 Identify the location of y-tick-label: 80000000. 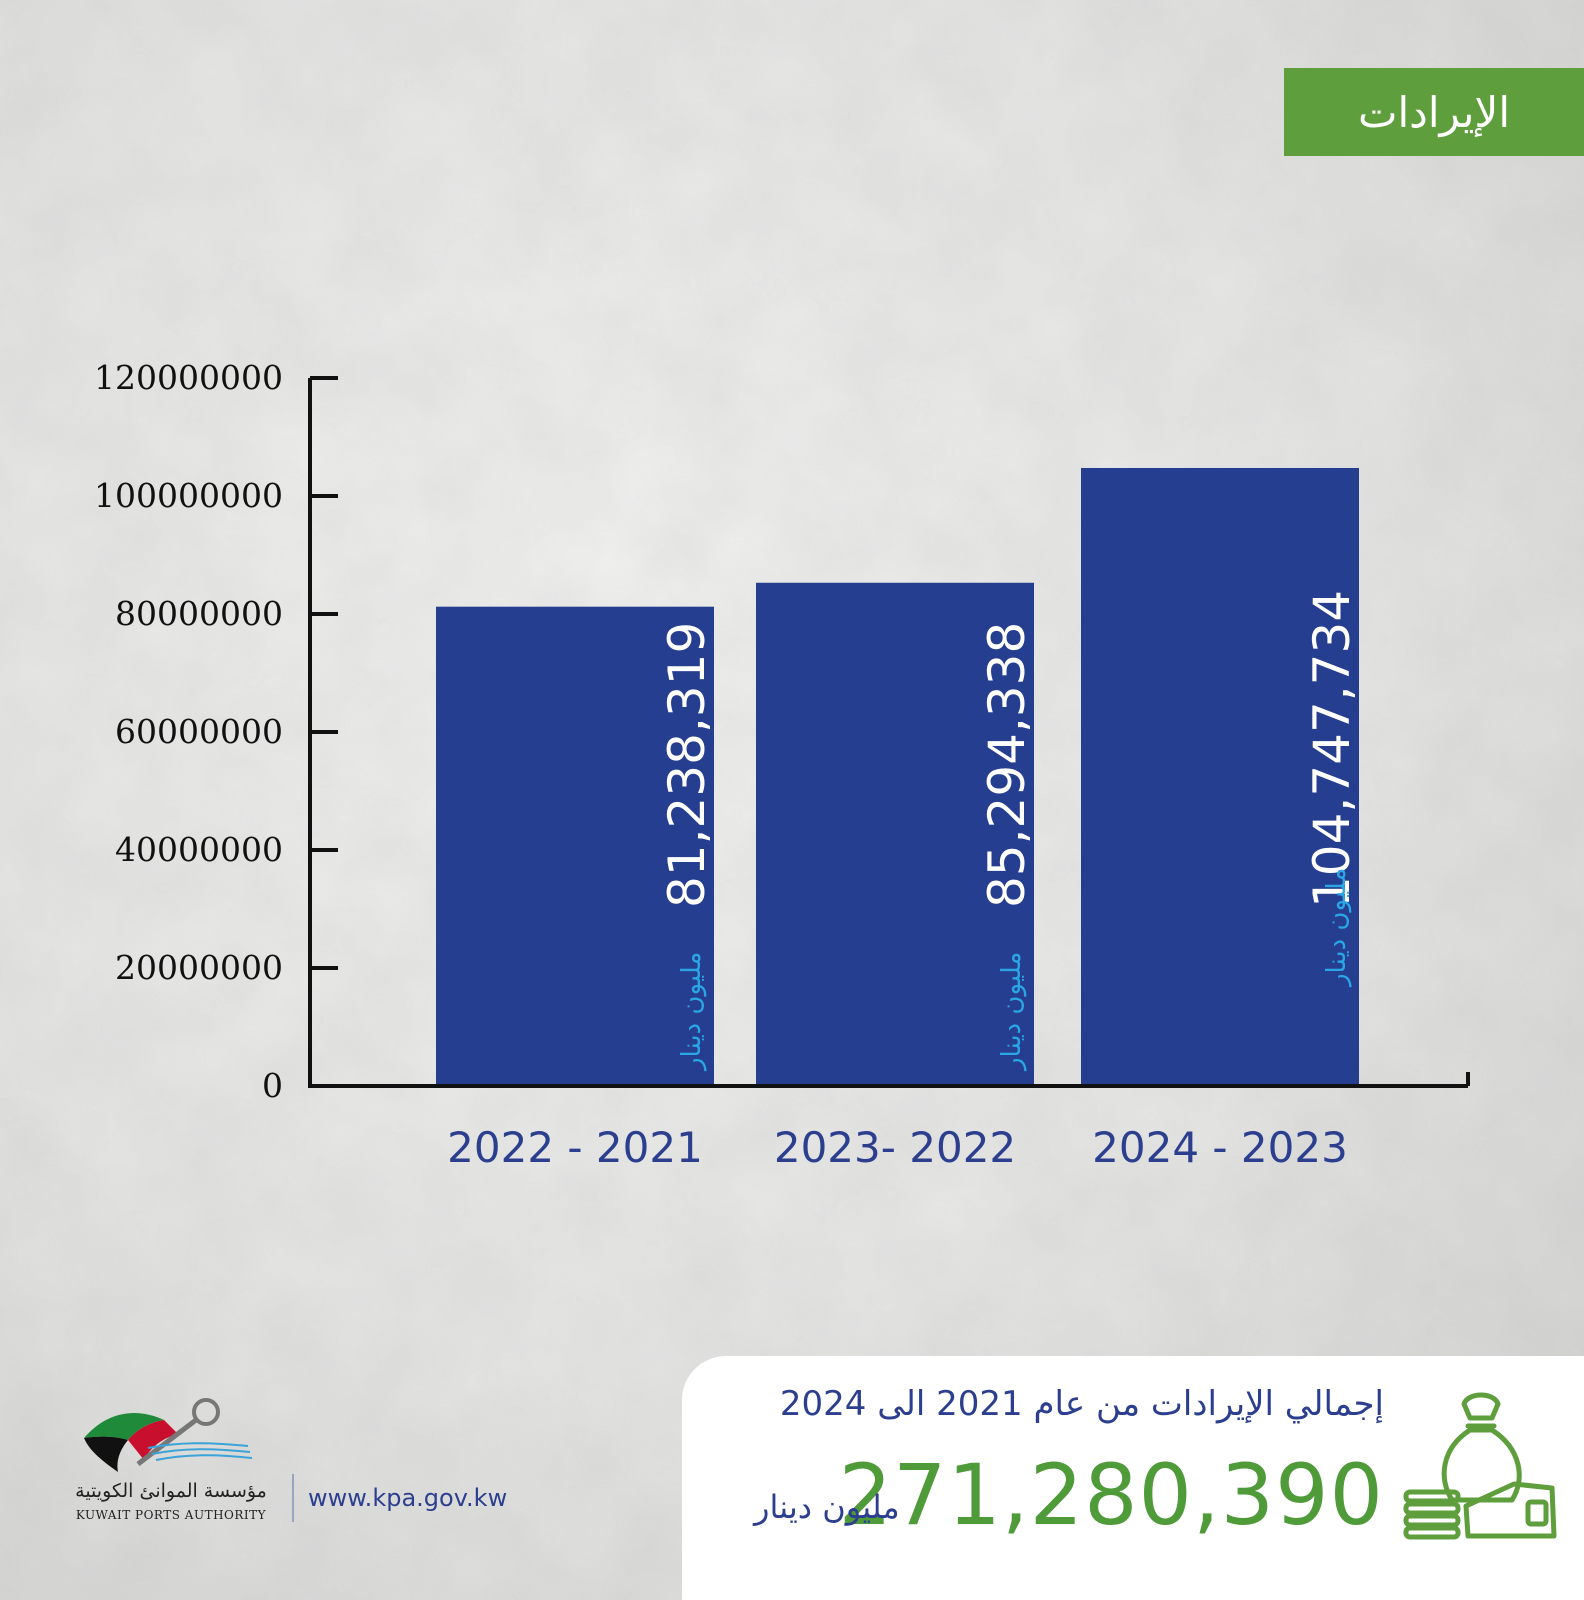
(199, 613).